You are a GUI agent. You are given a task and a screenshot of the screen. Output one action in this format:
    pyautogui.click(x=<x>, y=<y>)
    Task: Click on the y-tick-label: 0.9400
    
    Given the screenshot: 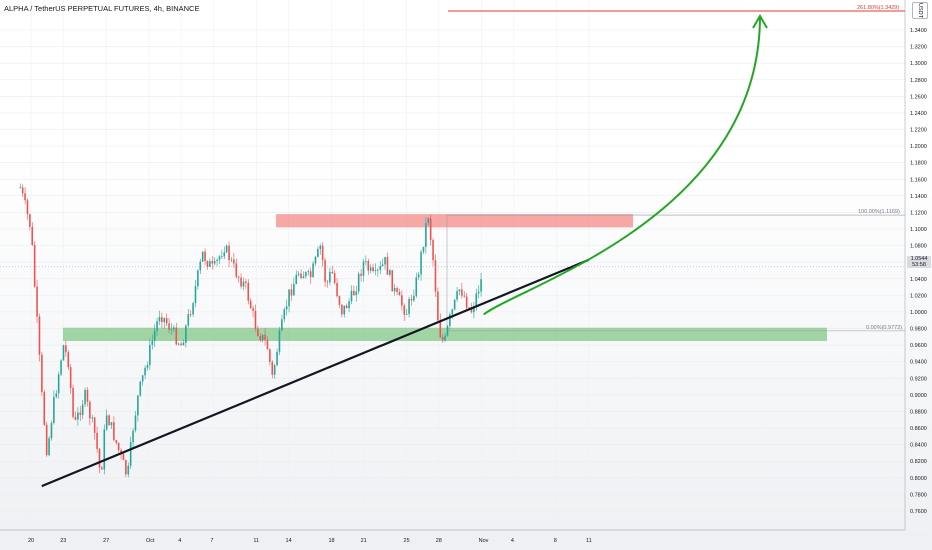 What is the action you would take?
    pyautogui.click(x=918, y=363)
    